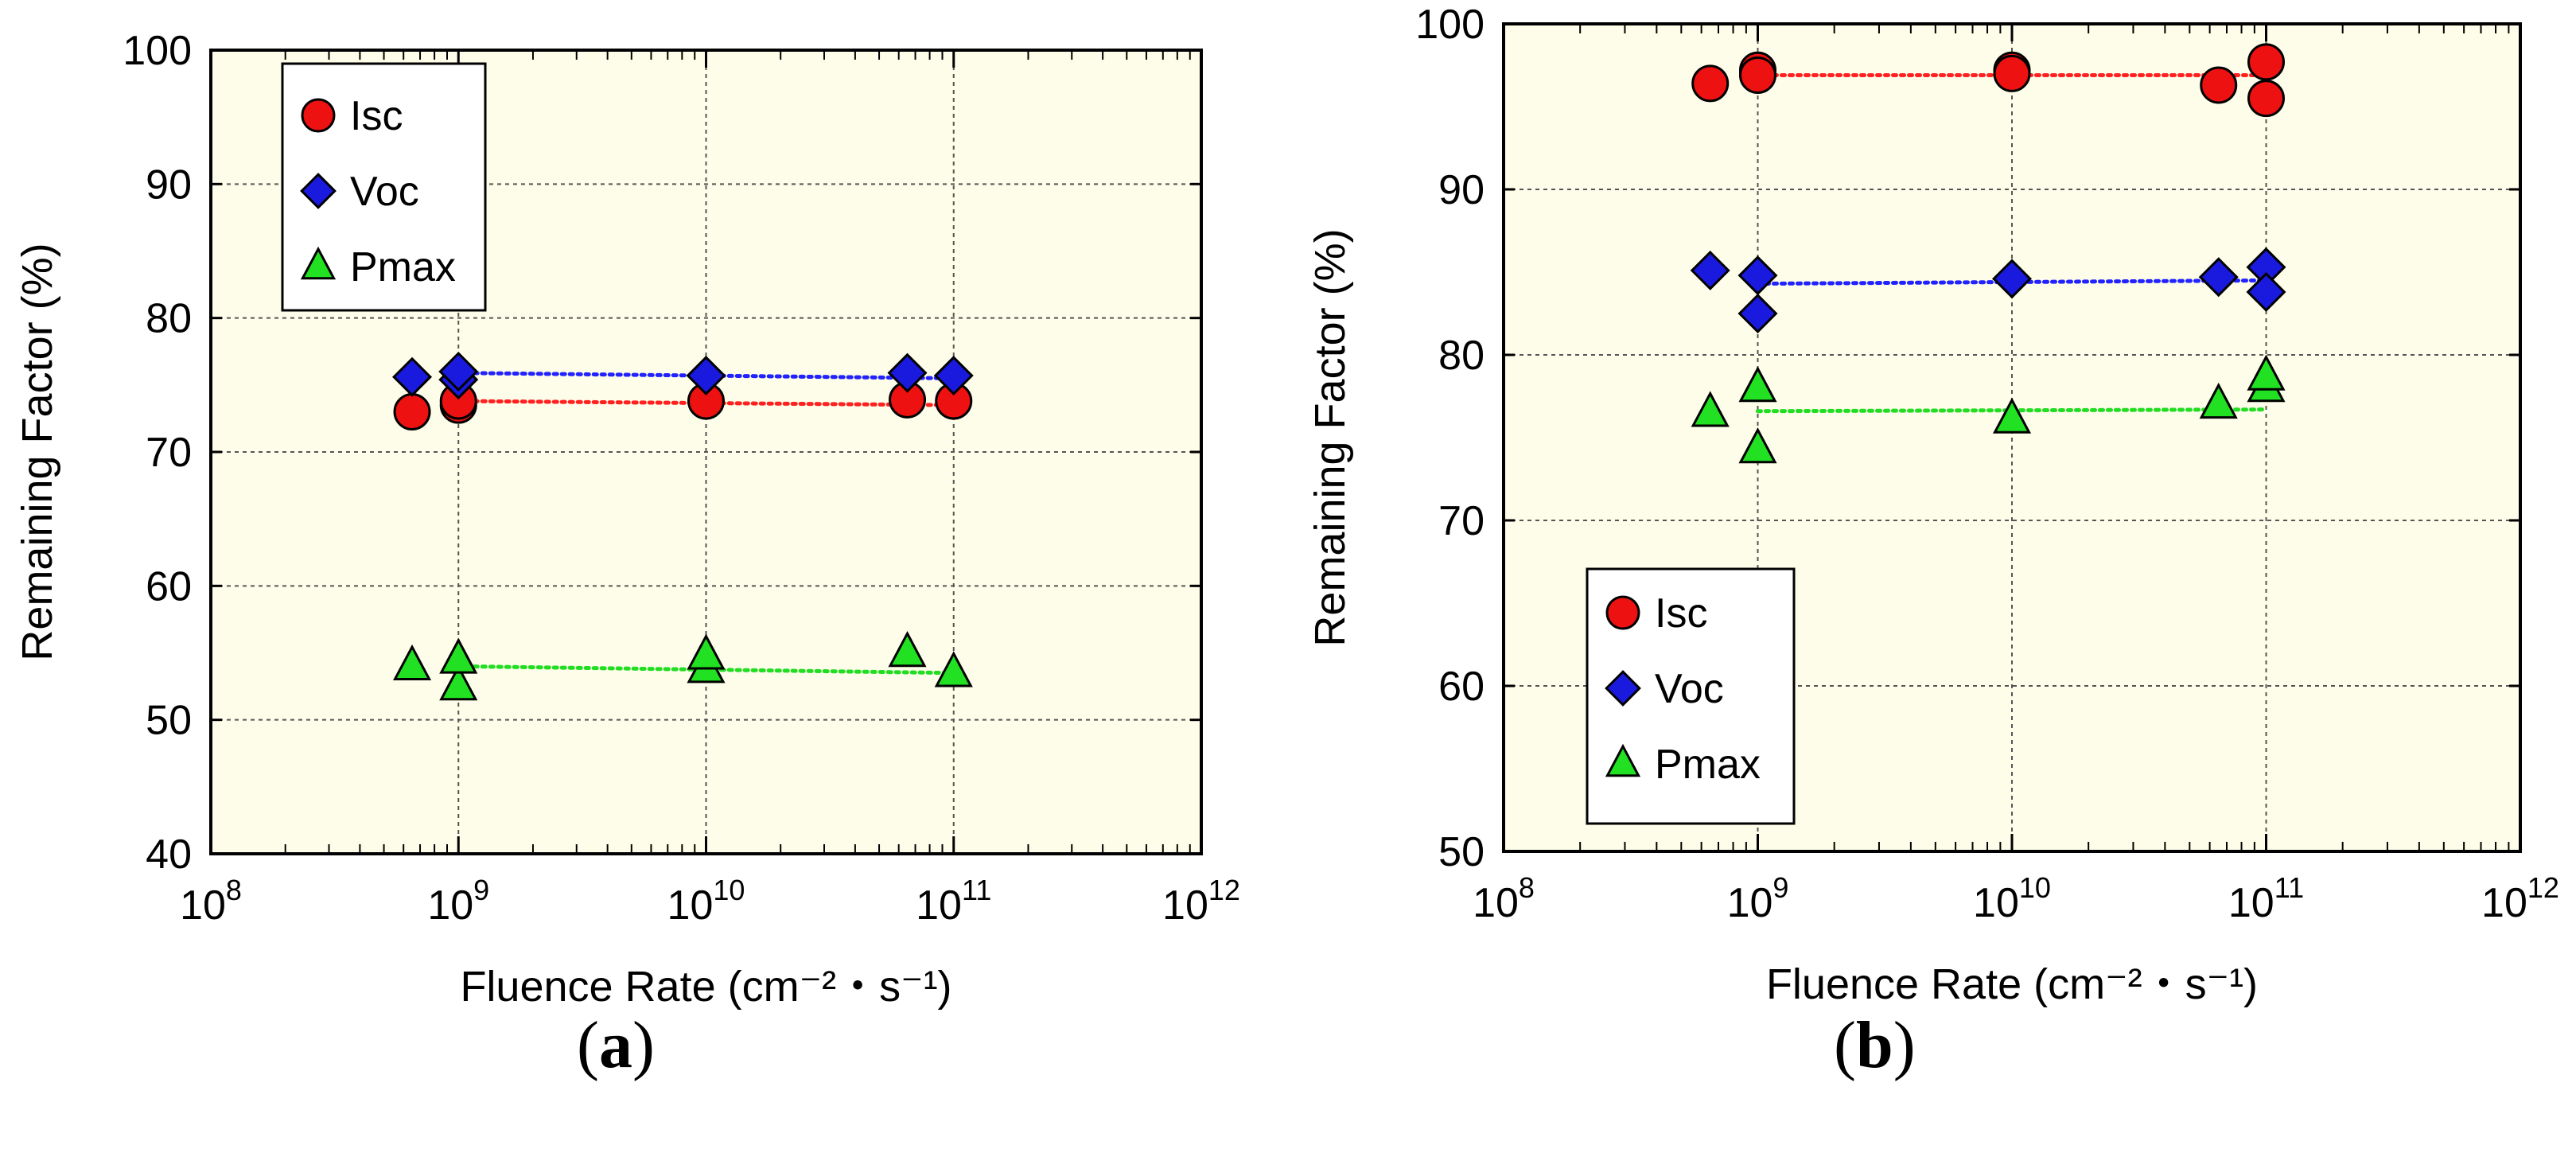  I want to click on caption-a-letter: a, so click(615, 1045).